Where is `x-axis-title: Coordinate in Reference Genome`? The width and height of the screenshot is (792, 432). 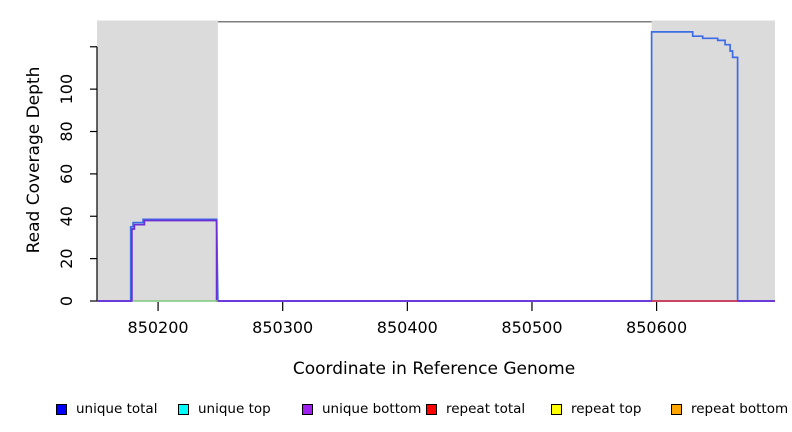
x-axis-title: Coordinate in Reference Genome is located at coordinates (434, 369).